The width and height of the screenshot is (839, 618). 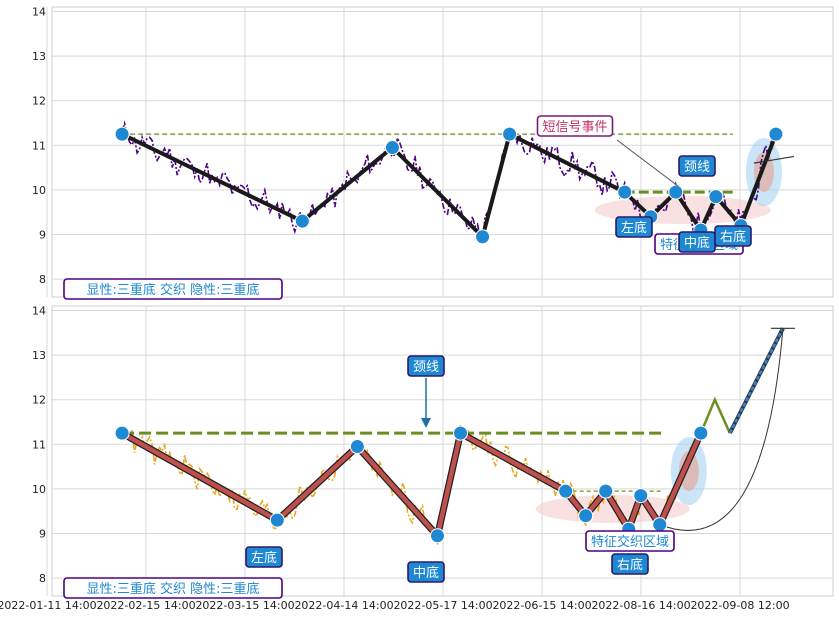 What do you see at coordinates (244, 605) in the screenshot?
I see `x-tick-label: 2022-03-15 14:00` at bounding box center [244, 605].